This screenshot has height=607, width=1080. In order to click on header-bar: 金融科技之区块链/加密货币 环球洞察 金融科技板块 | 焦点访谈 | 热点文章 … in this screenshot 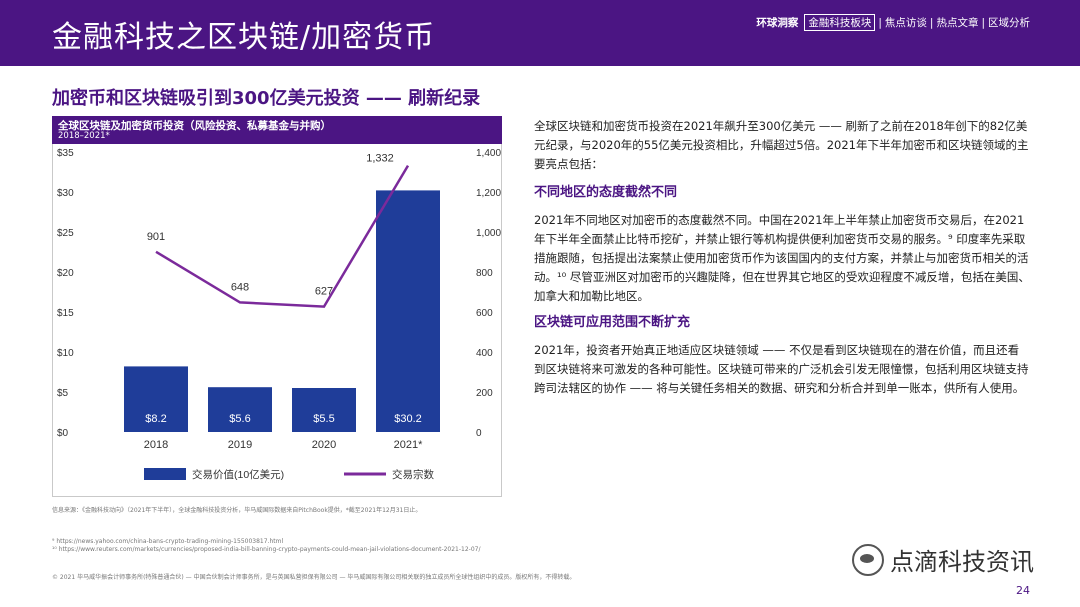, I will do `click(540, 33)`.